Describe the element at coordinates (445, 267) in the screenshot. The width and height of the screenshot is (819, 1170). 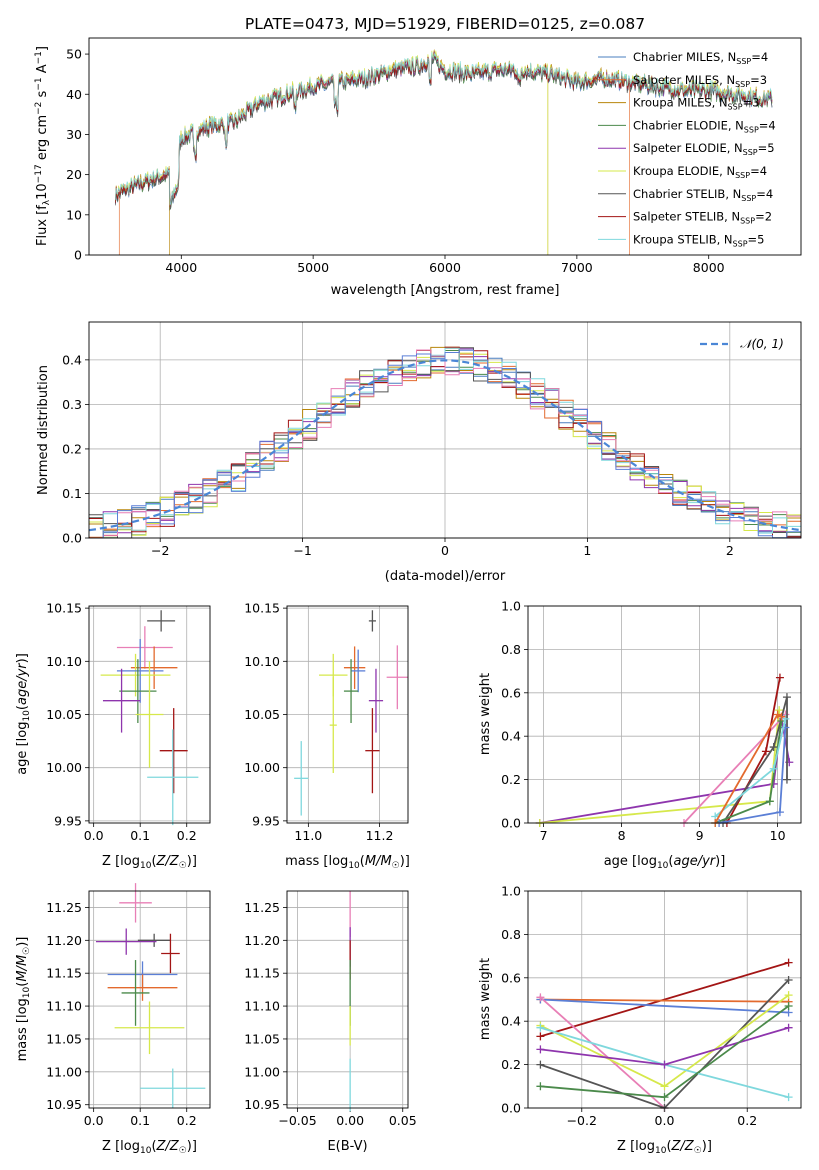
I see `x-tick-label: 6000` at that location.